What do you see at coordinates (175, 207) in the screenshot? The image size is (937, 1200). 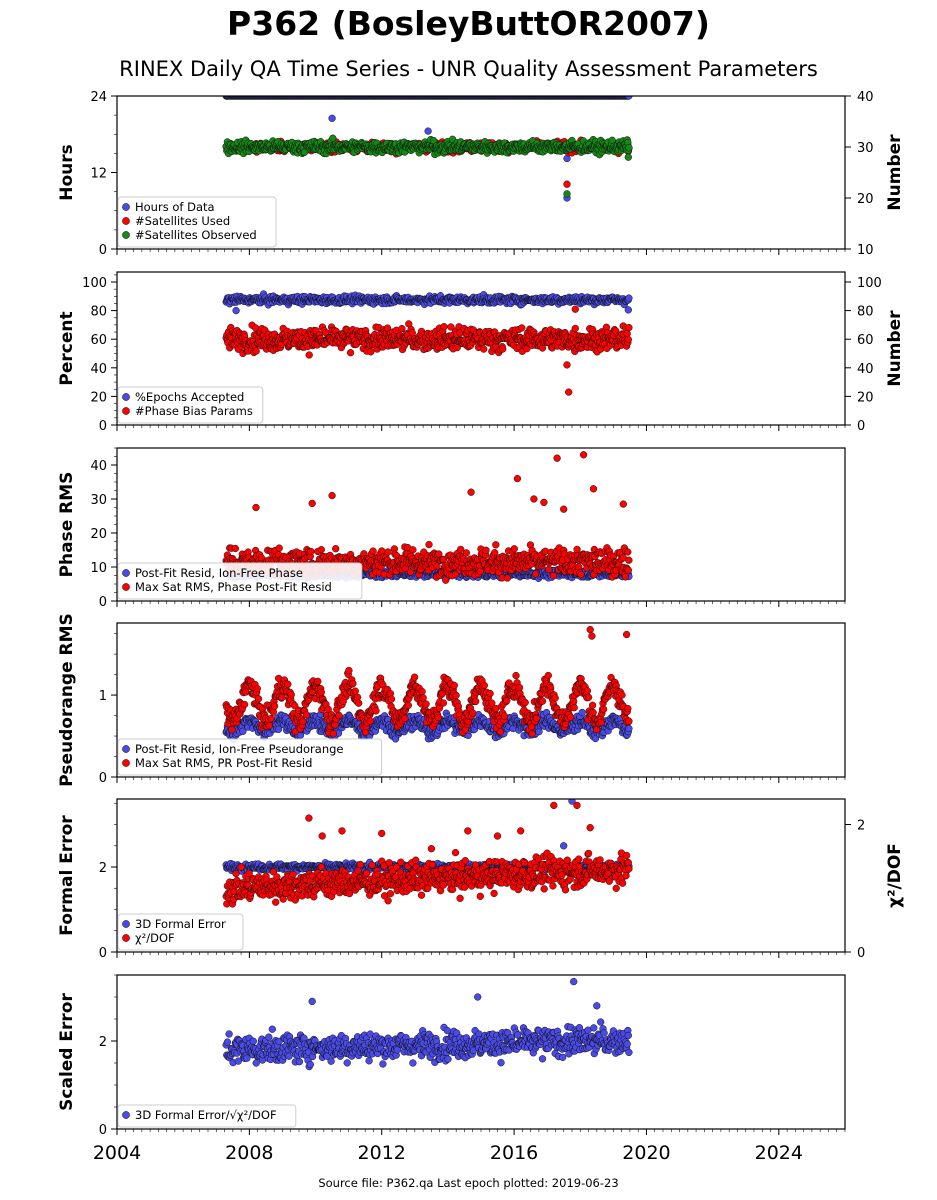 I see `legend-label: Hours of Data` at bounding box center [175, 207].